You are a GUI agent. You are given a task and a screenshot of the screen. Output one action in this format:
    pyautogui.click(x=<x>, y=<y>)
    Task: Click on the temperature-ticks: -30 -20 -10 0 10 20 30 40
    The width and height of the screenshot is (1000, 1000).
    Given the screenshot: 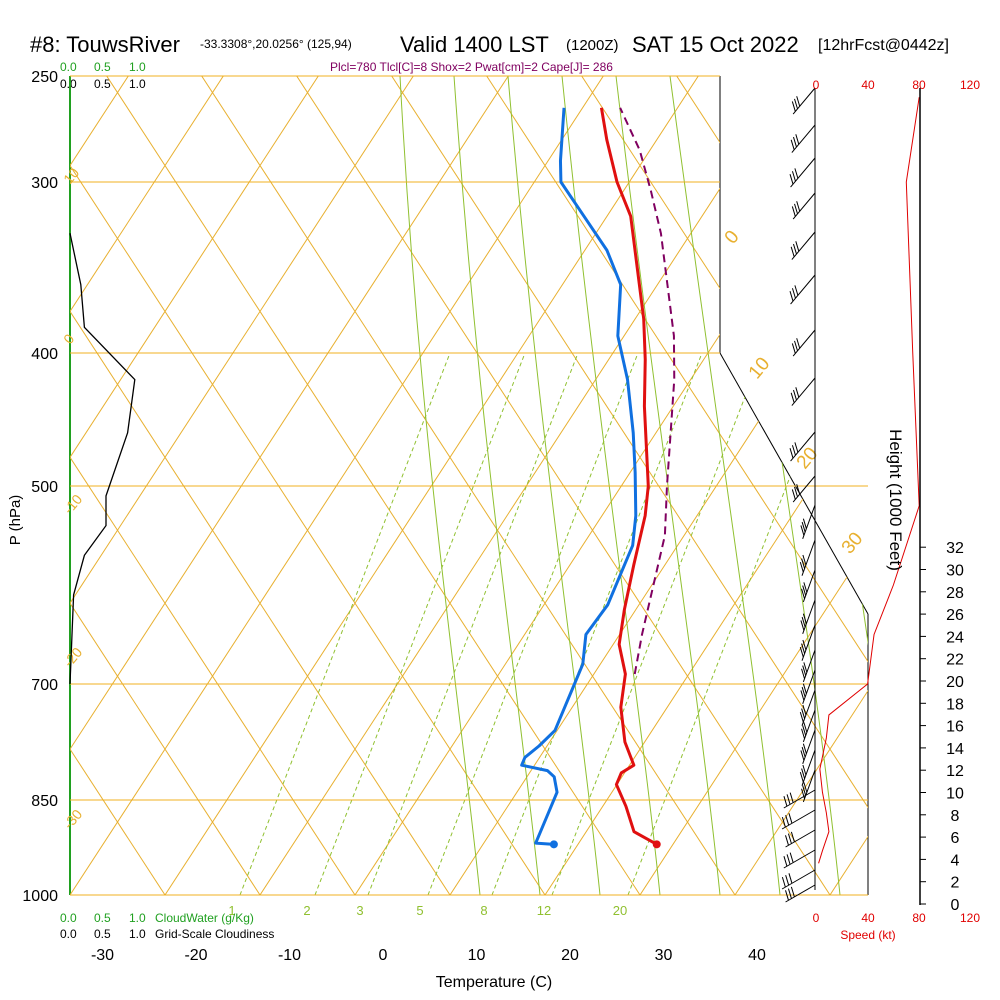 What is the action you would take?
    pyautogui.click(x=428, y=955)
    